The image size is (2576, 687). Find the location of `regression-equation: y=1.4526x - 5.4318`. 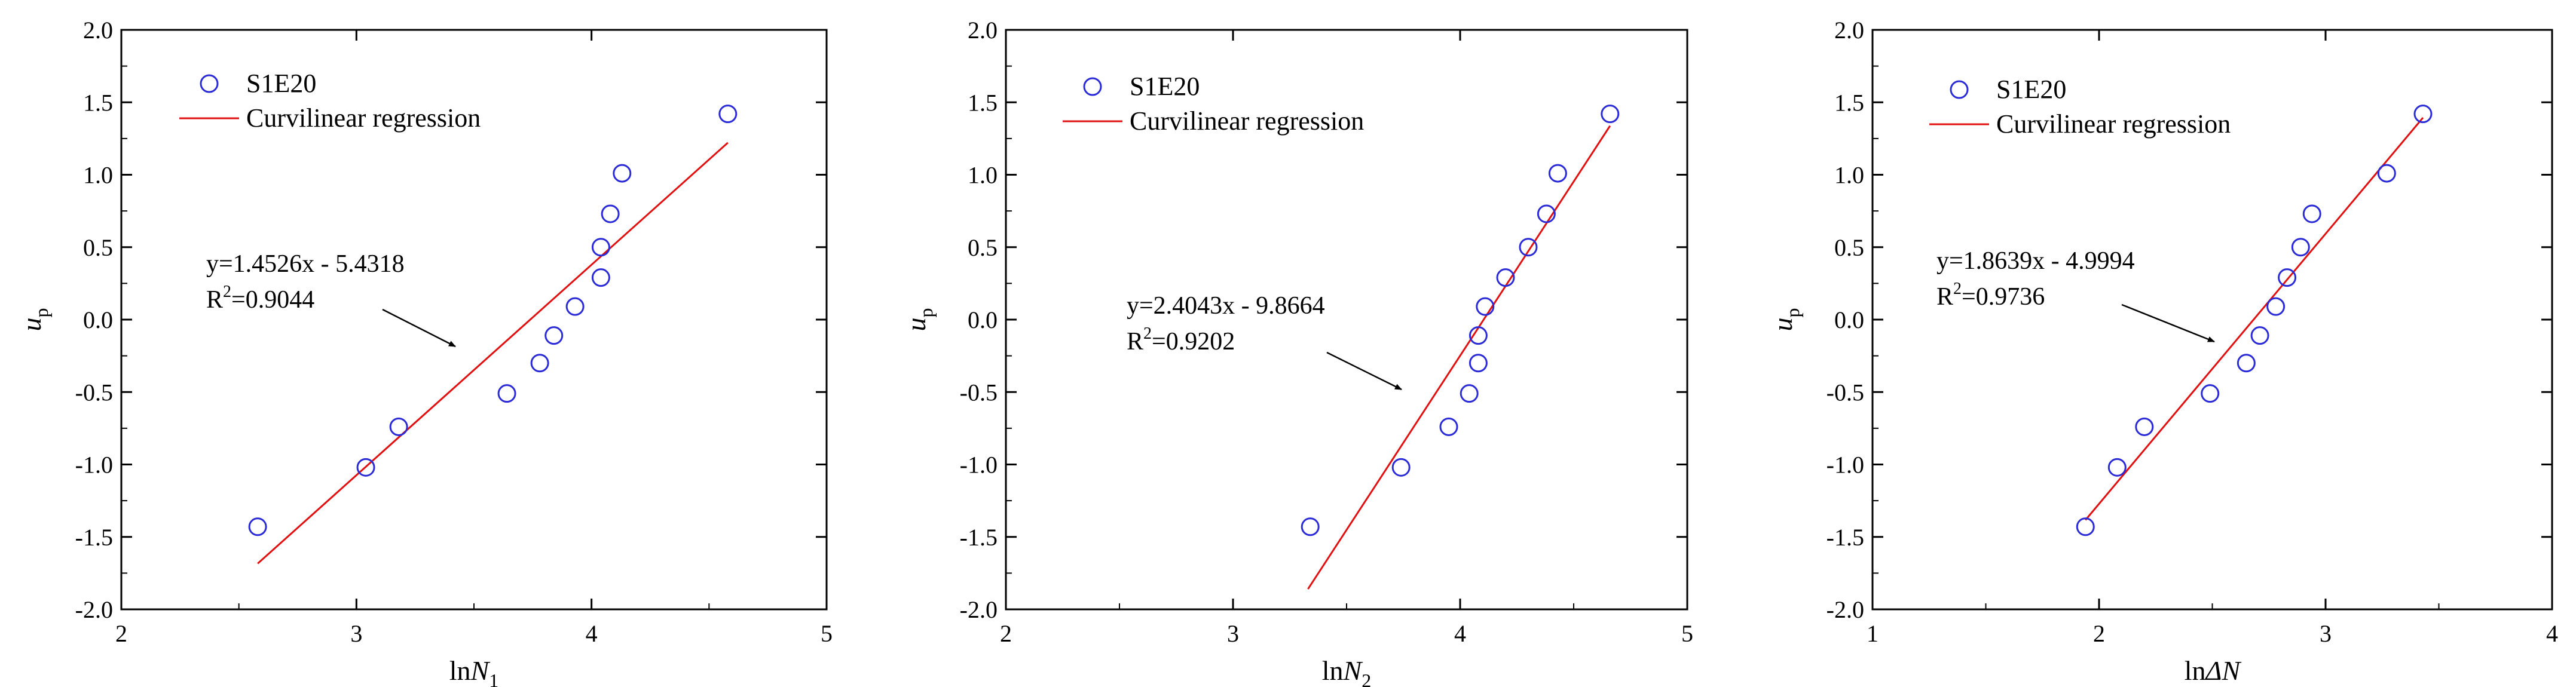

regression-equation: y=1.4526x - 5.4318 is located at coordinates (305, 264).